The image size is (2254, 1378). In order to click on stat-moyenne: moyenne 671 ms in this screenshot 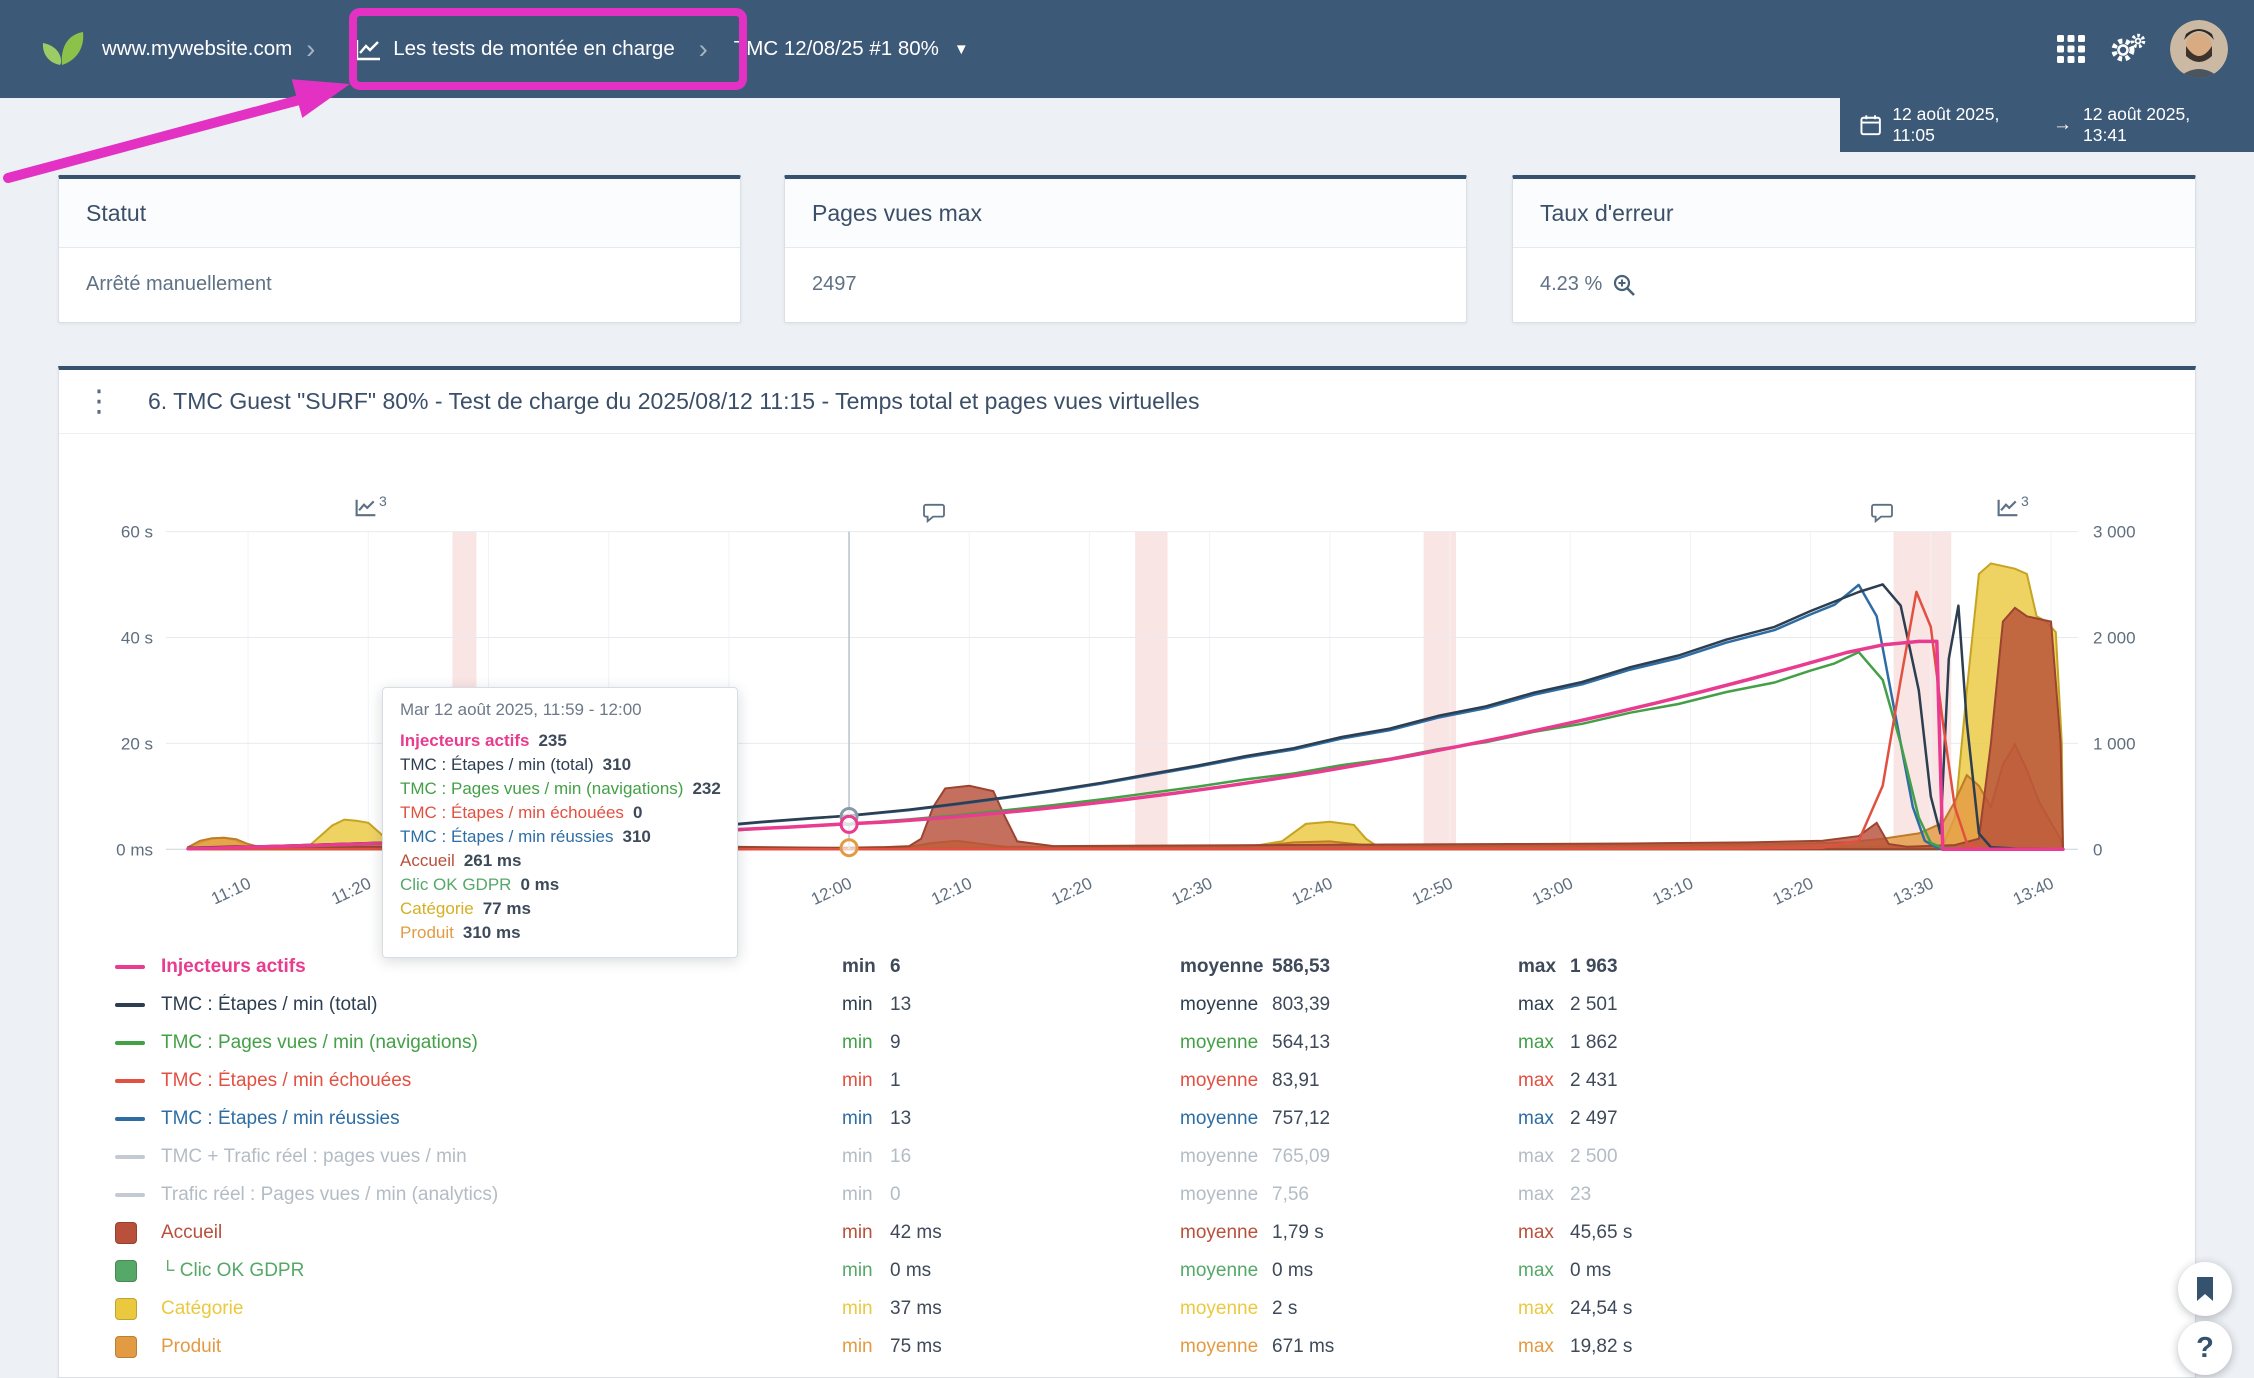, I will do `click(1257, 1346)`.